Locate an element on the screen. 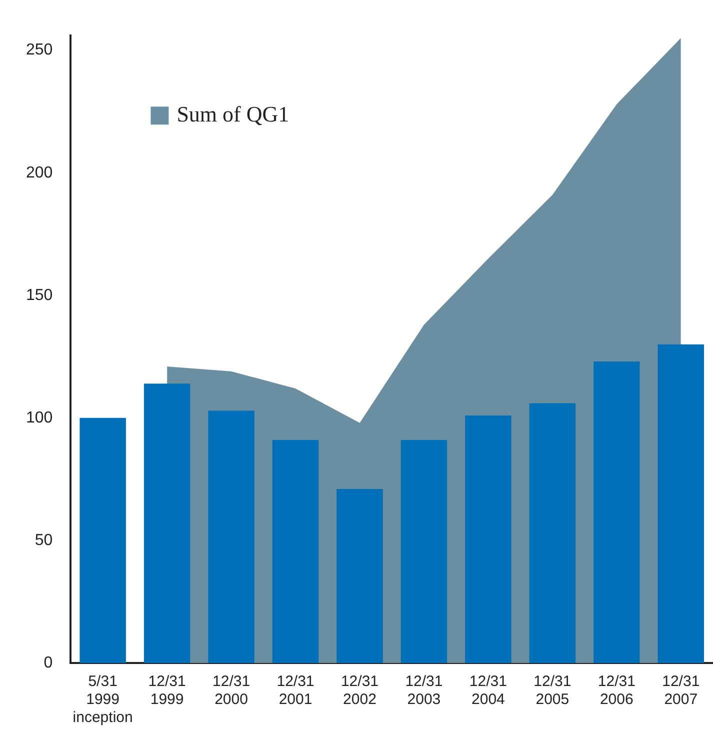  y-tick-label: 100 is located at coordinates (39, 417).